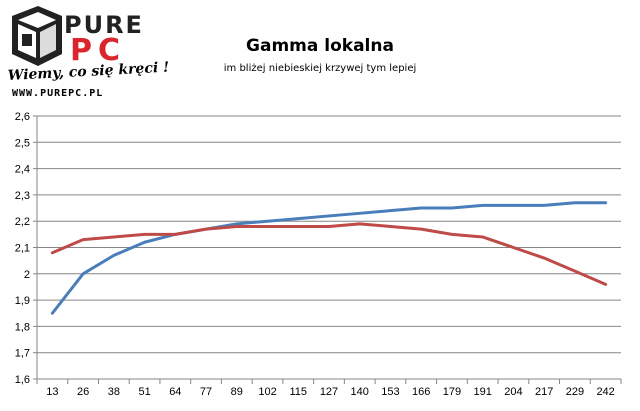 This screenshot has height=411, width=640. I want to click on y-tick-label: 1,8, so click(22, 327).